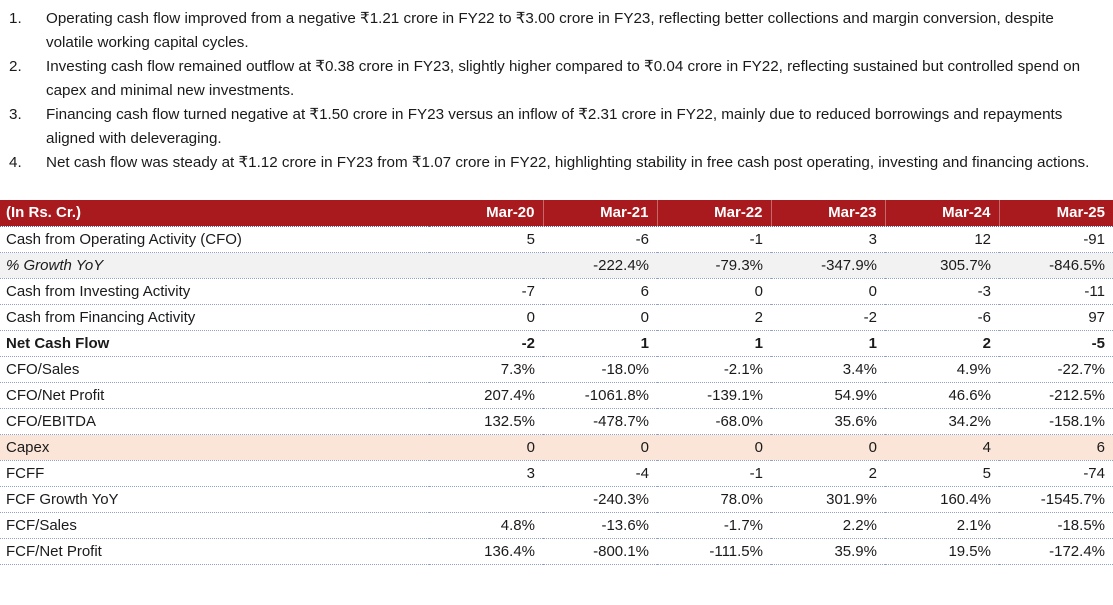 This screenshot has height=605, width=1113. I want to click on cell-value: -11, so click(1056, 291).